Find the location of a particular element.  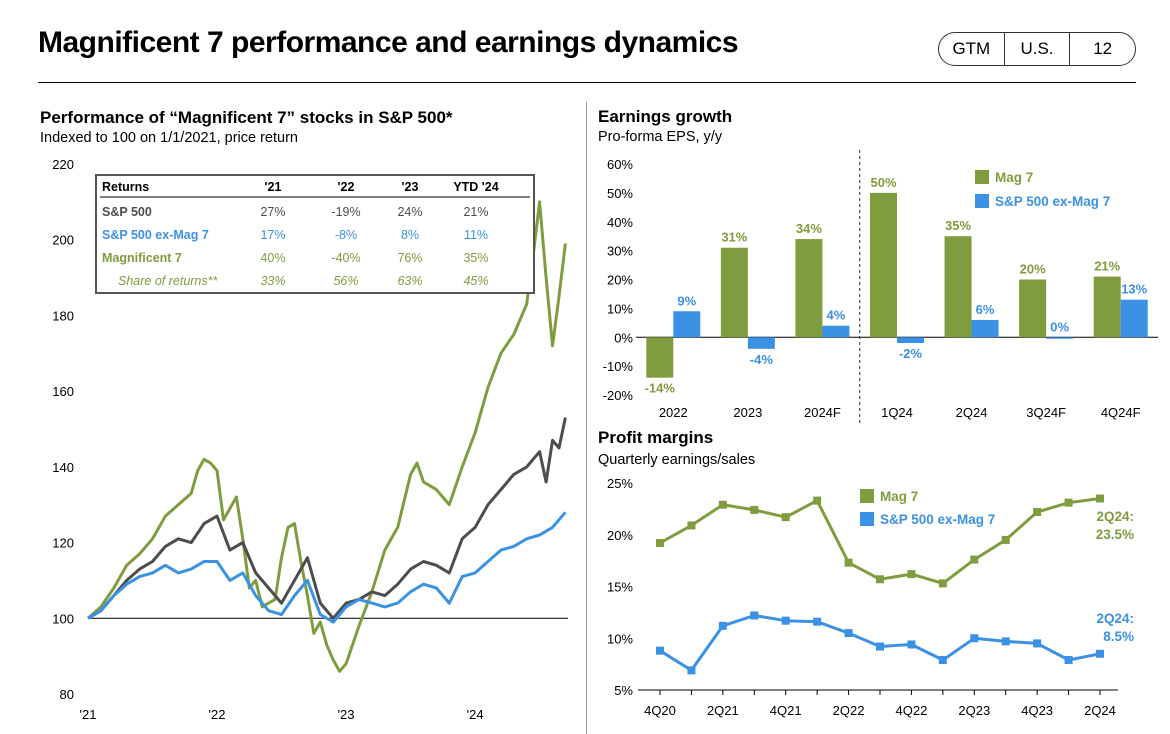

y-tick-label: -10% is located at coordinates (618, 366).